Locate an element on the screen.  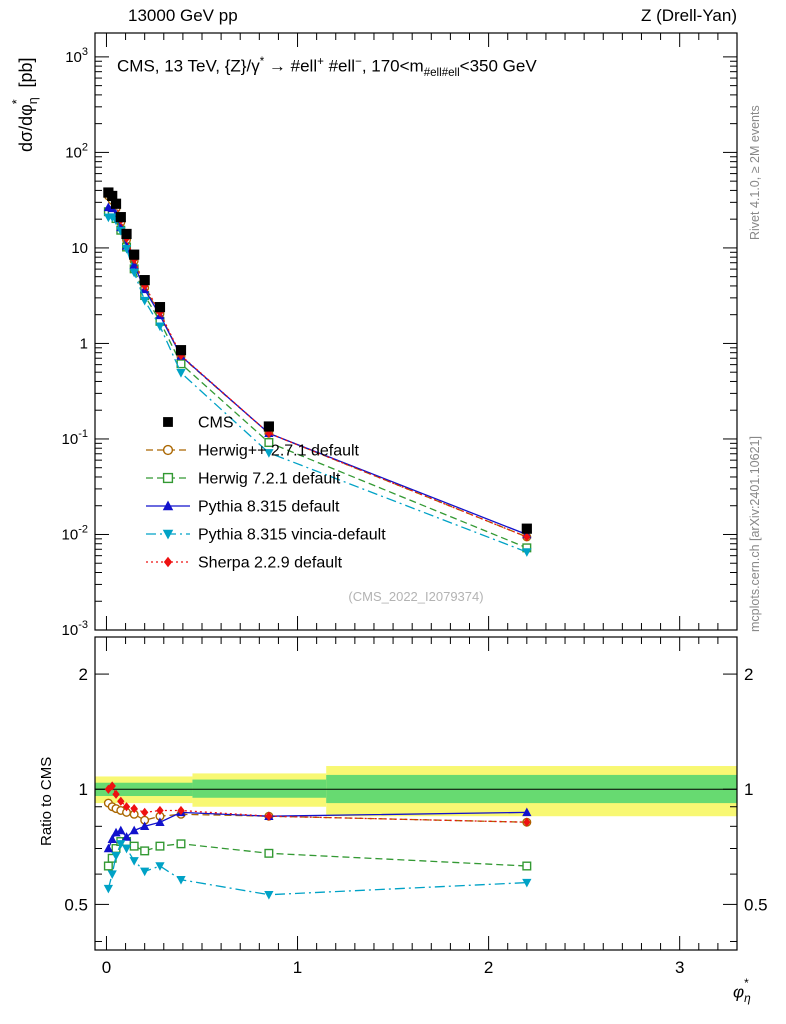
ratio-tick-label-right: 0.5 is located at coordinates (756, 904).